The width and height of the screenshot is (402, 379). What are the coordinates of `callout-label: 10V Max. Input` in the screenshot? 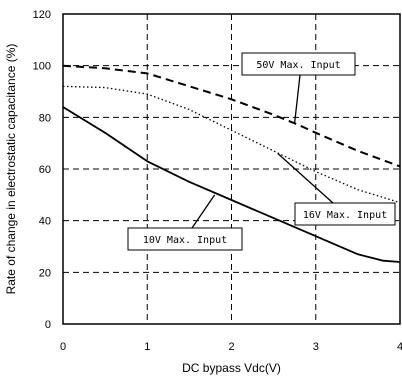 It's located at (185, 240).